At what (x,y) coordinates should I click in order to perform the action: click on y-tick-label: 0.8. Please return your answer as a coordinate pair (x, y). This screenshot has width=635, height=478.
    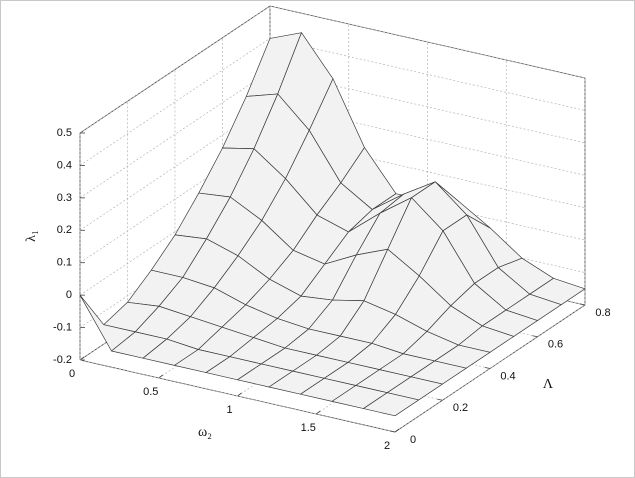
    Looking at the image, I should click on (602, 313).